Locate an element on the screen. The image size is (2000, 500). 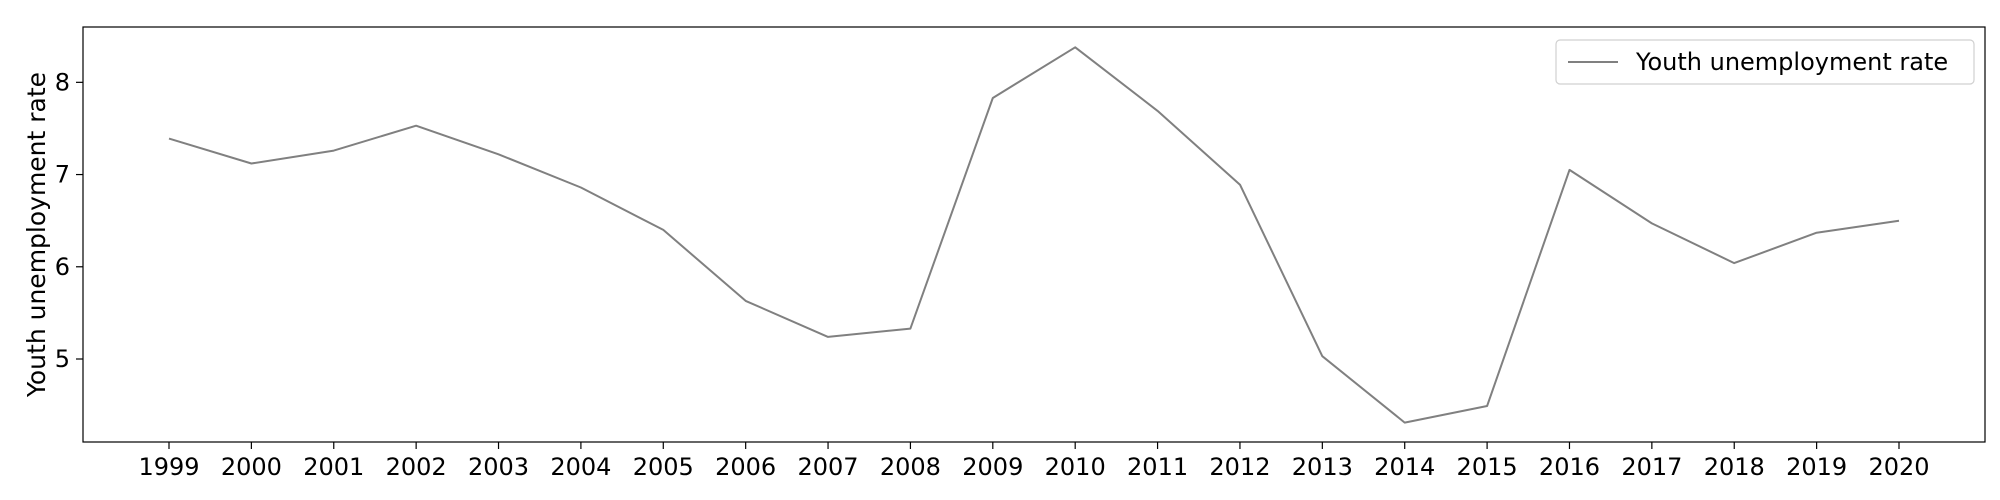
x-tick-label: 2020 is located at coordinates (1898, 467).